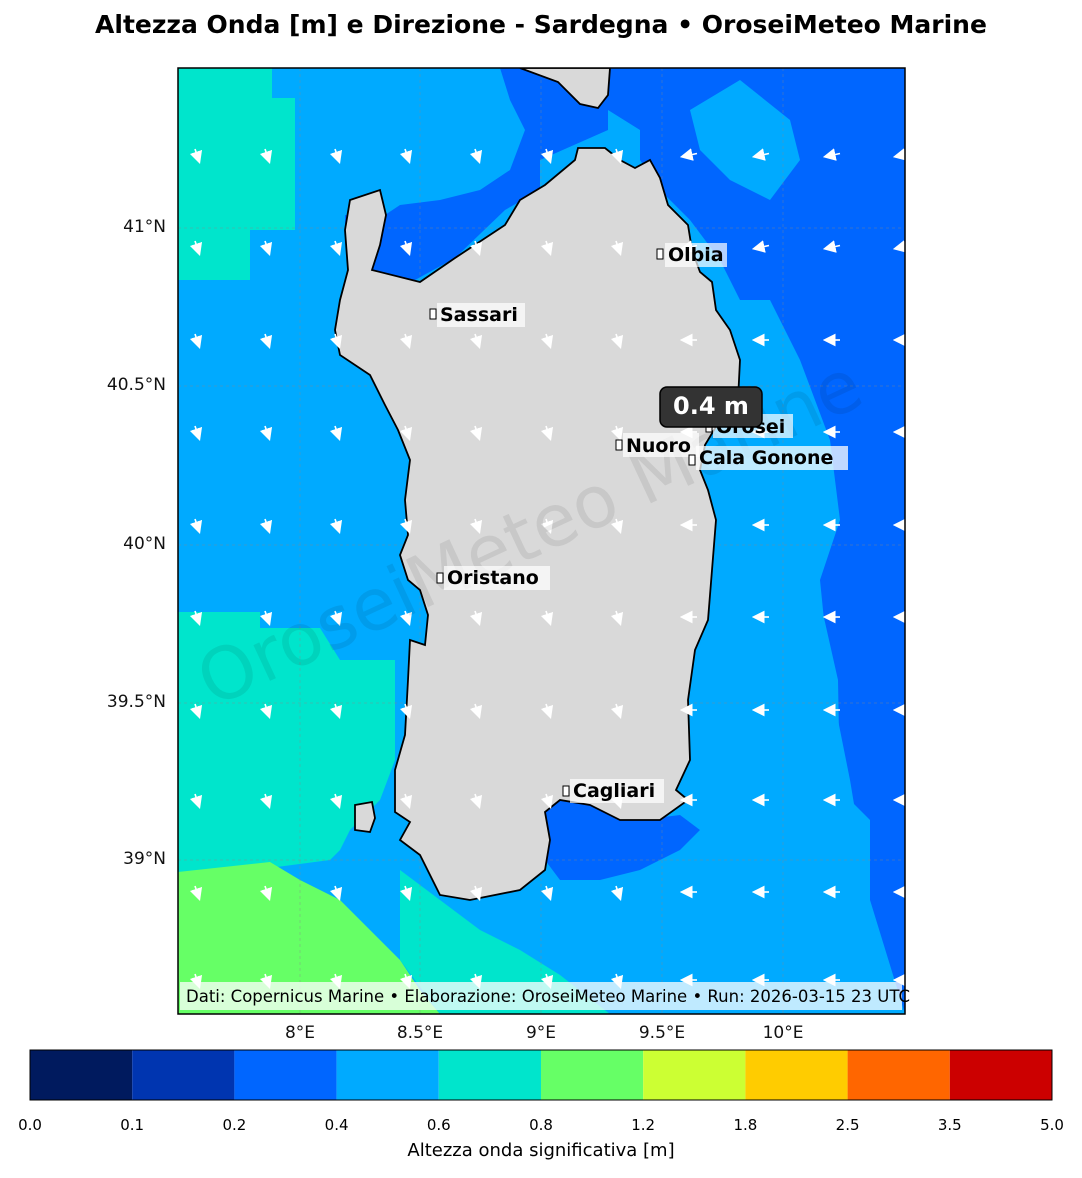 The height and width of the screenshot is (1178, 1082). What do you see at coordinates (949, 1125) in the screenshot?
I see `colorbar-tick: 3.5` at bounding box center [949, 1125].